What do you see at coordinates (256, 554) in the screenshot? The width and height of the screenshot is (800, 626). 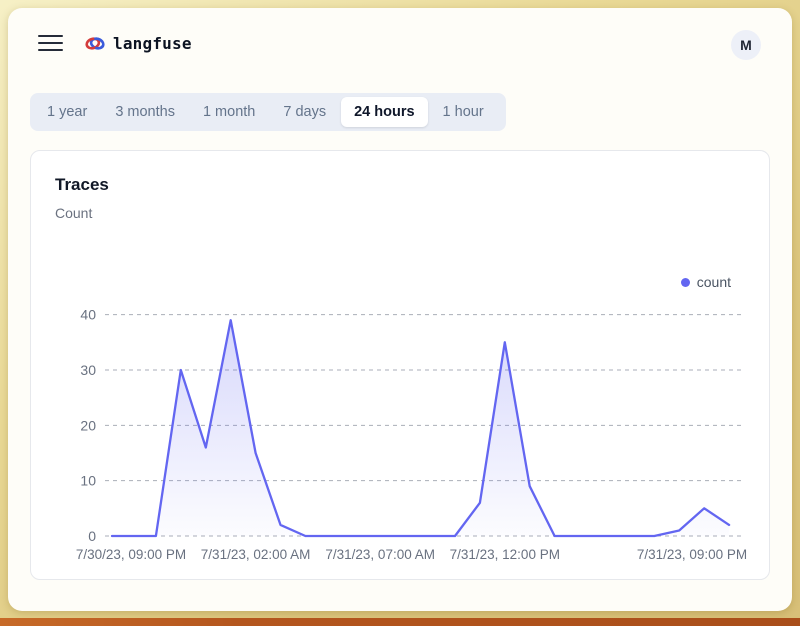 I see `x-tick-label: 7/31/23, 02:00 AM` at bounding box center [256, 554].